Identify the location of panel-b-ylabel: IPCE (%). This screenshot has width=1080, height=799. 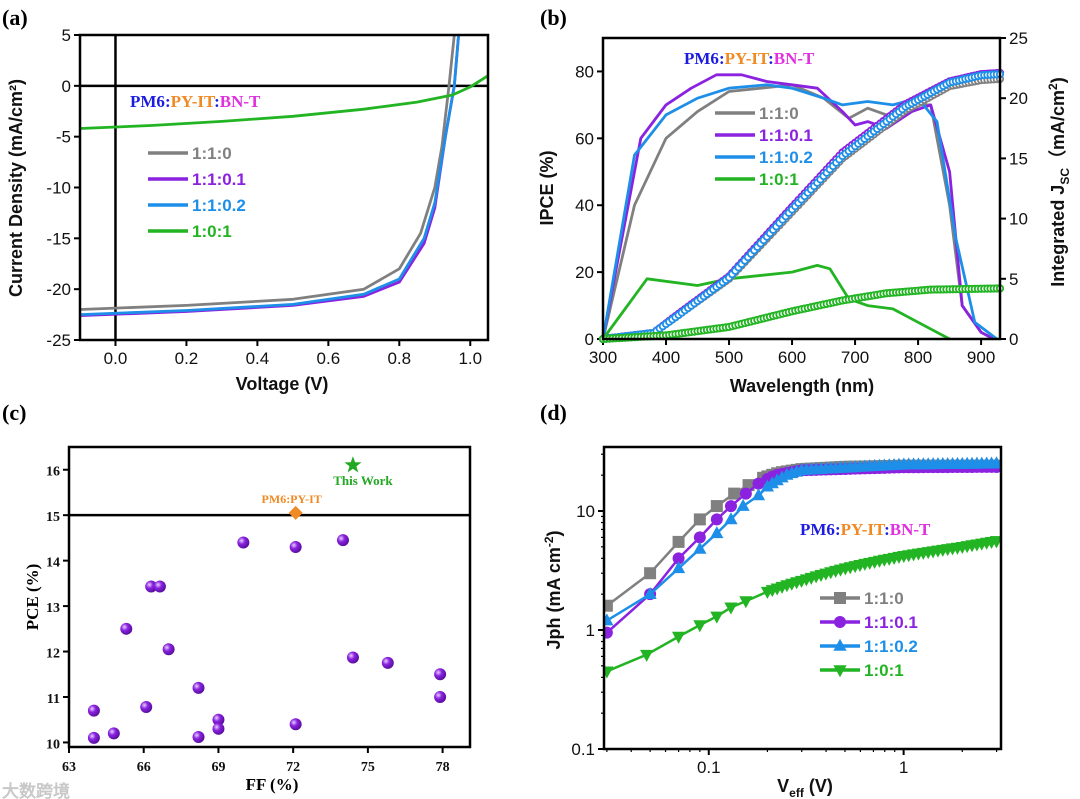
(547, 187).